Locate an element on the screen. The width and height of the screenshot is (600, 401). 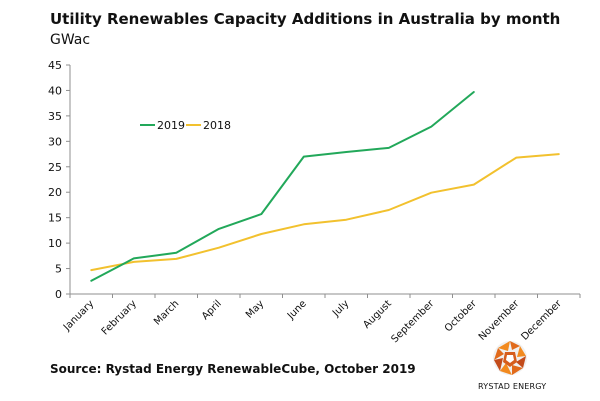
y-tick-label: 0 is located at coordinates (58, 294).